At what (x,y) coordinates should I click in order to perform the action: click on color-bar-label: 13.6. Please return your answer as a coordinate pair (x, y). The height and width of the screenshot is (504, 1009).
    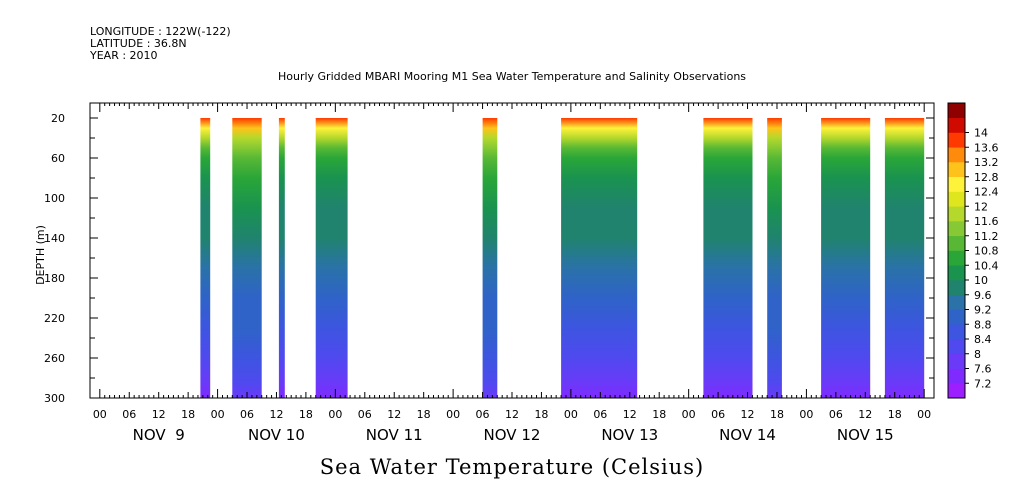
    Looking at the image, I should click on (986, 147).